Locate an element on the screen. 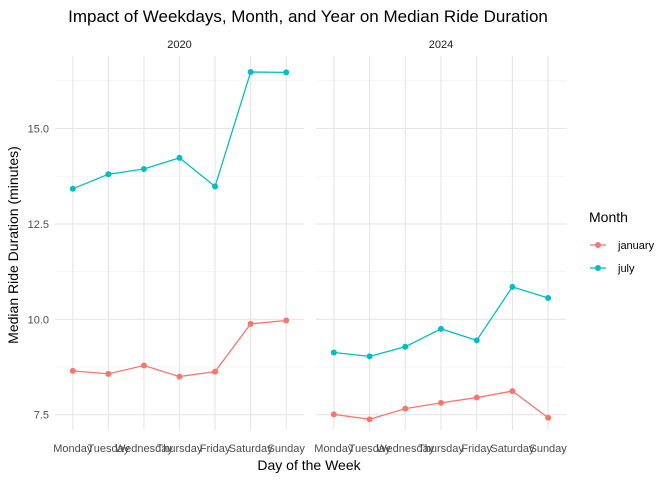 The height and width of the screenshot is (480, 672). legend-item-january: january is located at coordinates (622, 246).